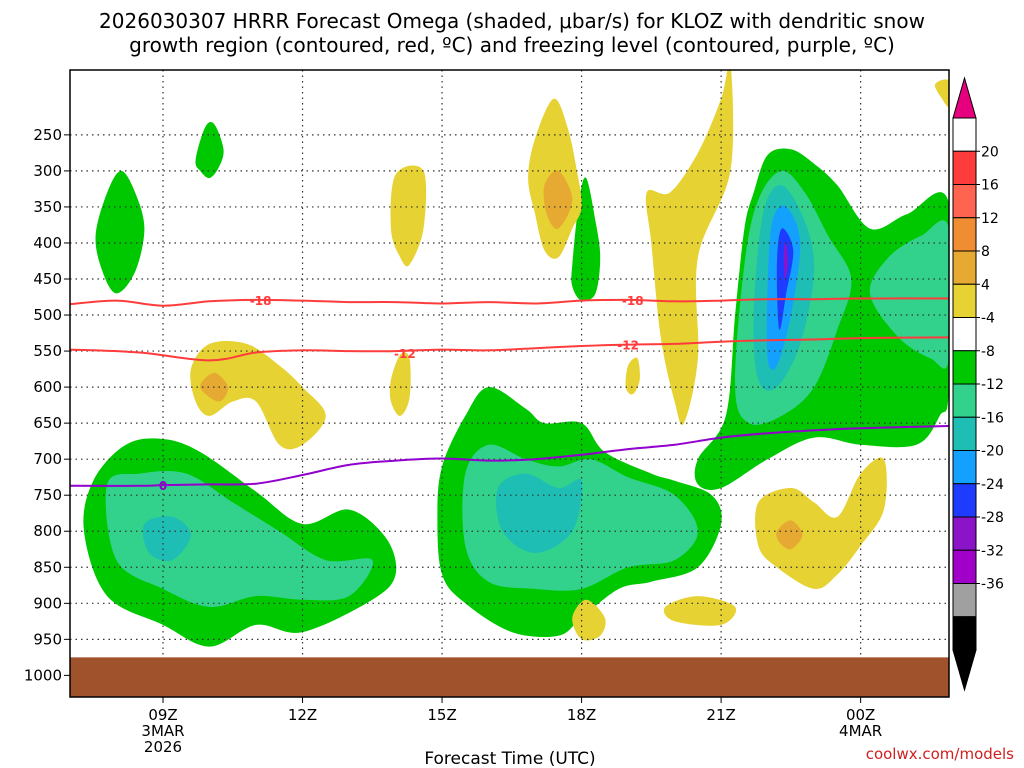  Describe the element at coordinates (47, 531) in the screenshot. I see `y-tick-label-800: 800` at that location.